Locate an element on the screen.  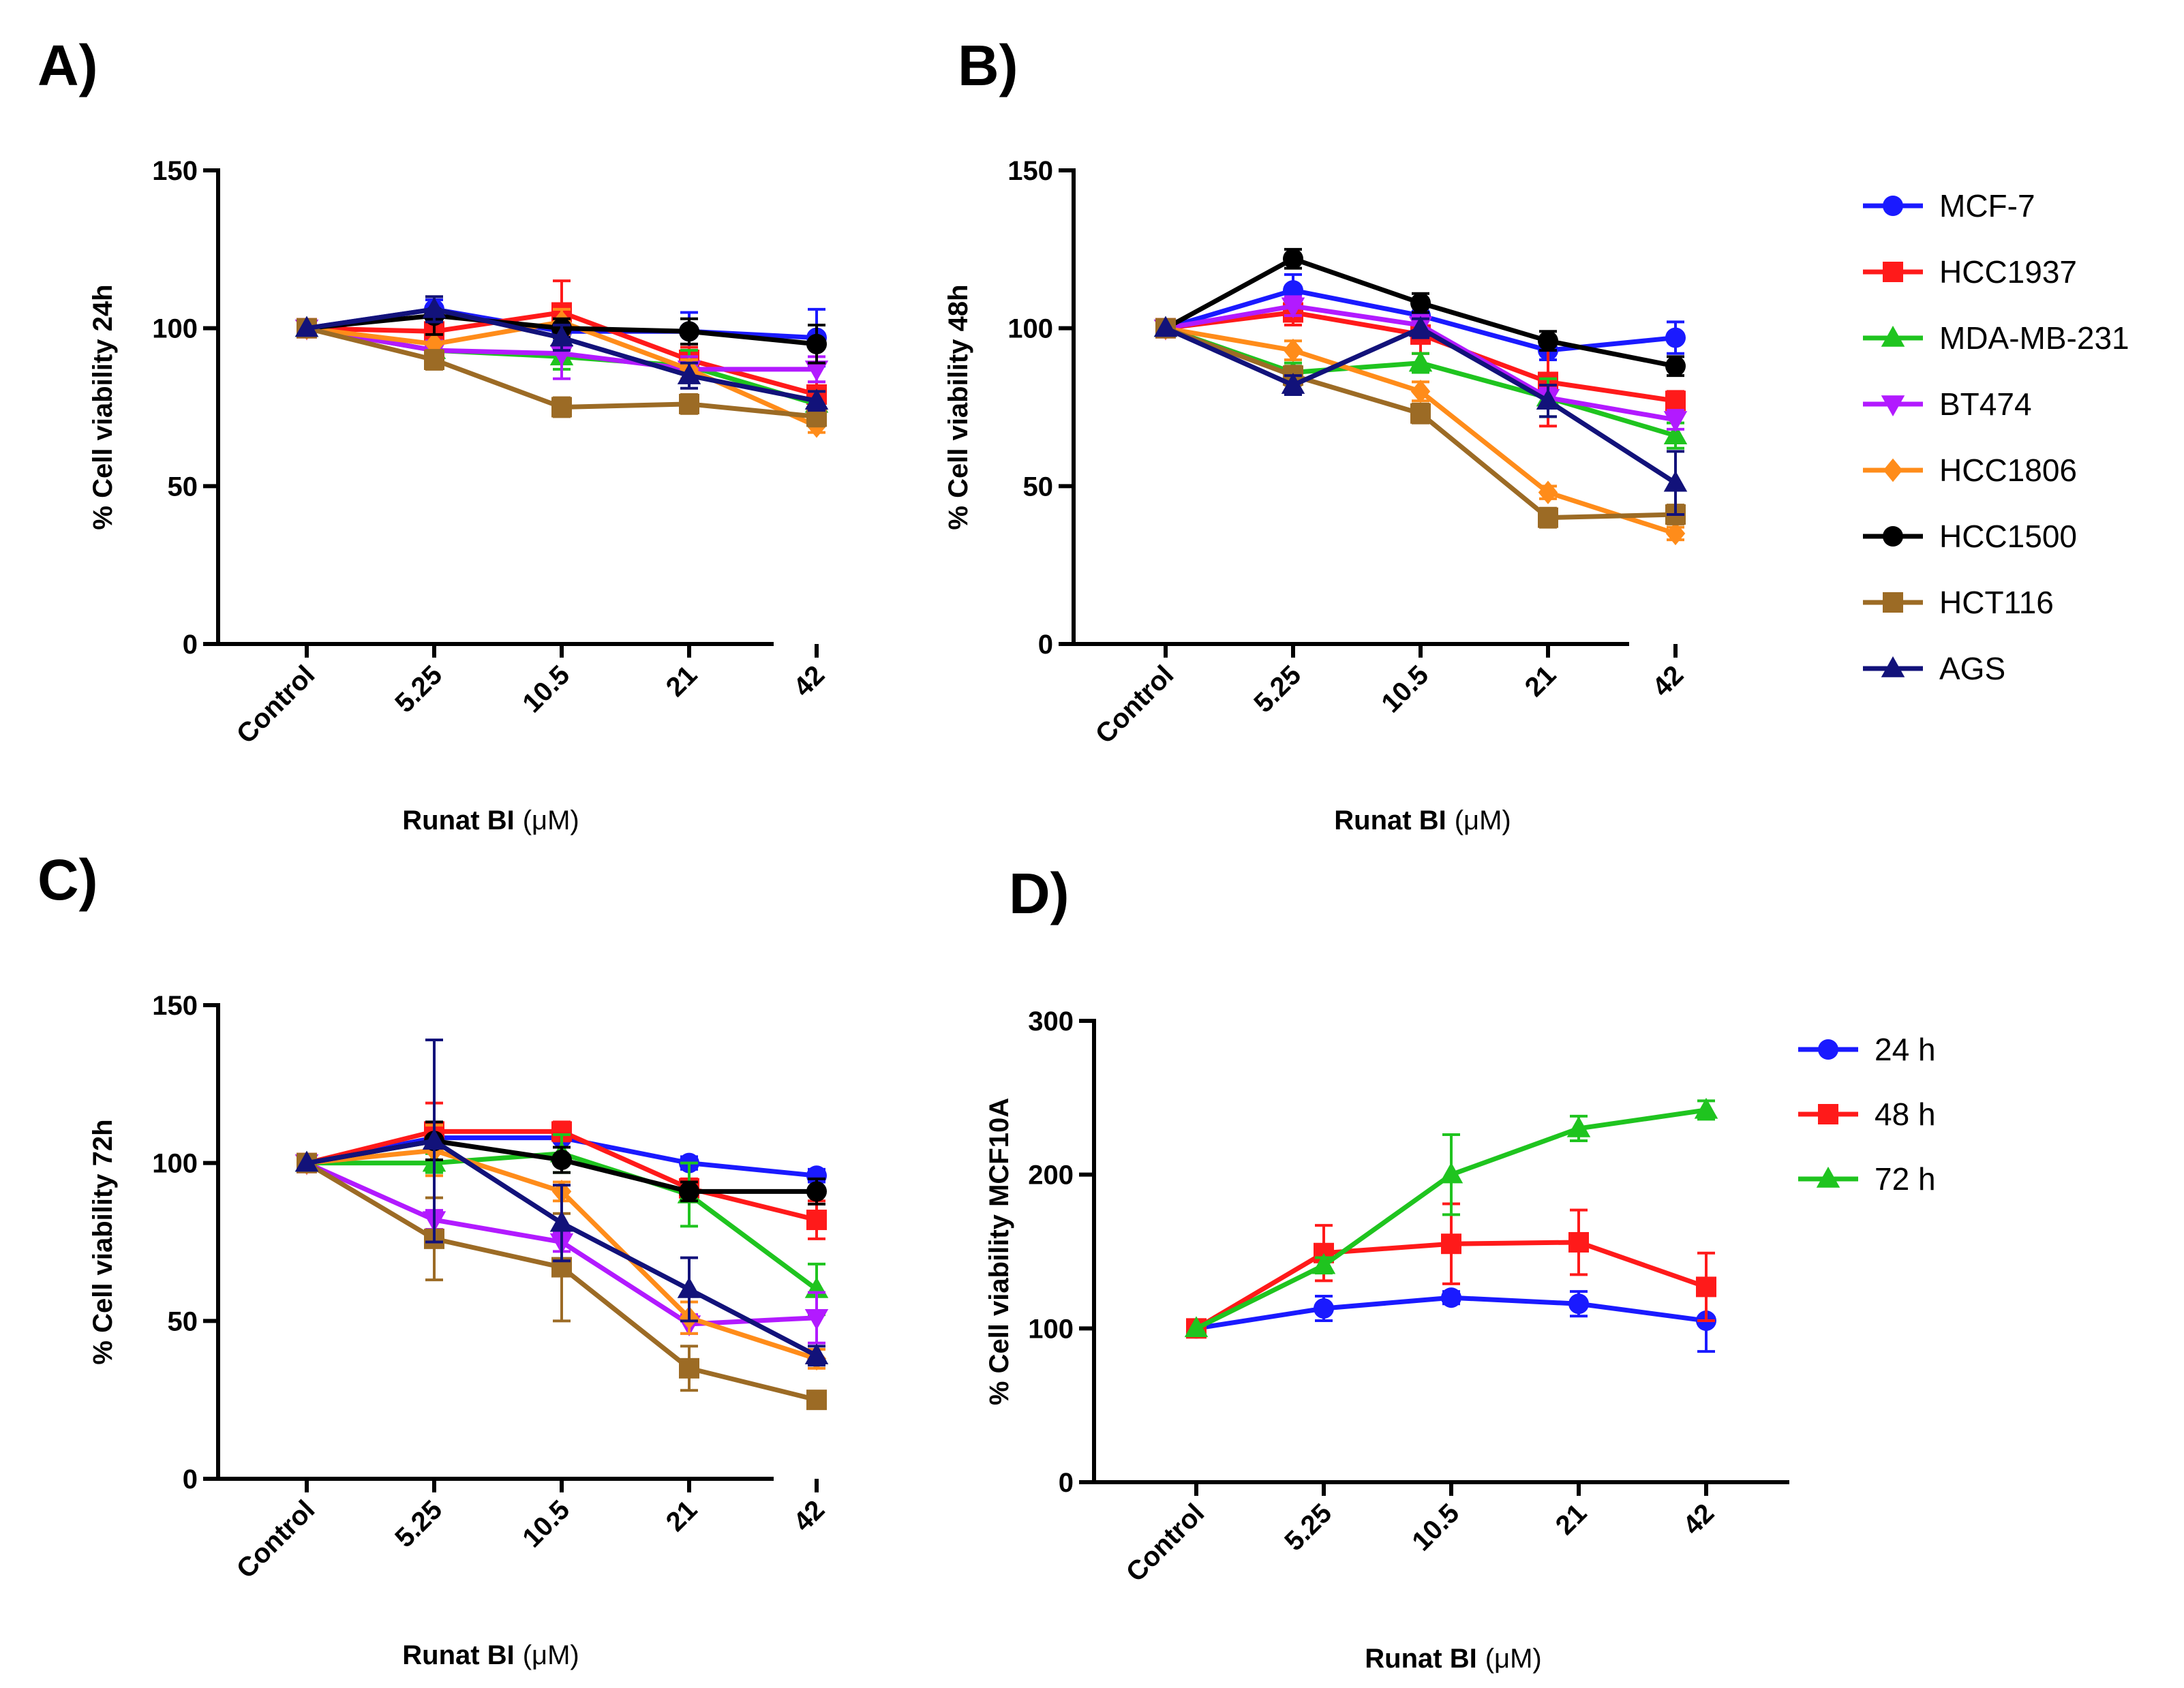
legend-label: HCC1937 is located at coordinates (2008, 272).